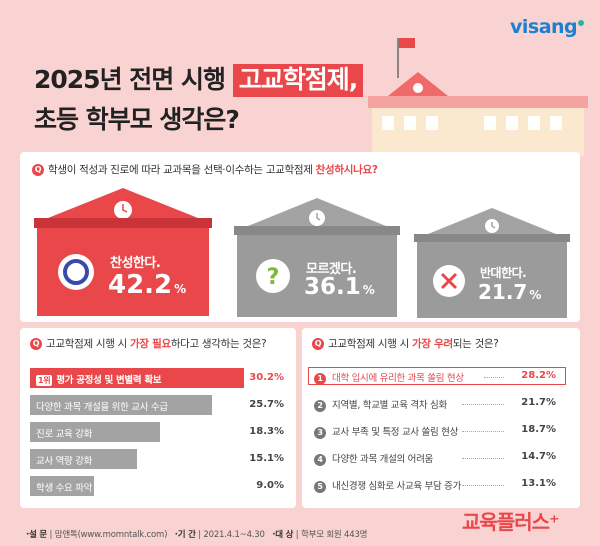 The height and width of the screenshot is (546, 600). I want to click on bar-label: 다양한 과목 개설을 위한 교사 수급, so click(102, 407).